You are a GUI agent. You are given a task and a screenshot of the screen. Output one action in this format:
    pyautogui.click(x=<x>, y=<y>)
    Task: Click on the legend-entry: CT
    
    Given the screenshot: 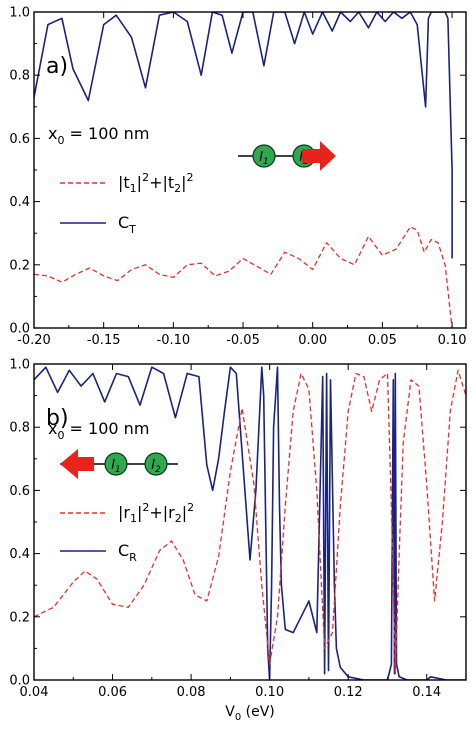 What is the action you would take?
    pyautogui.click(x=127, y=224)
    